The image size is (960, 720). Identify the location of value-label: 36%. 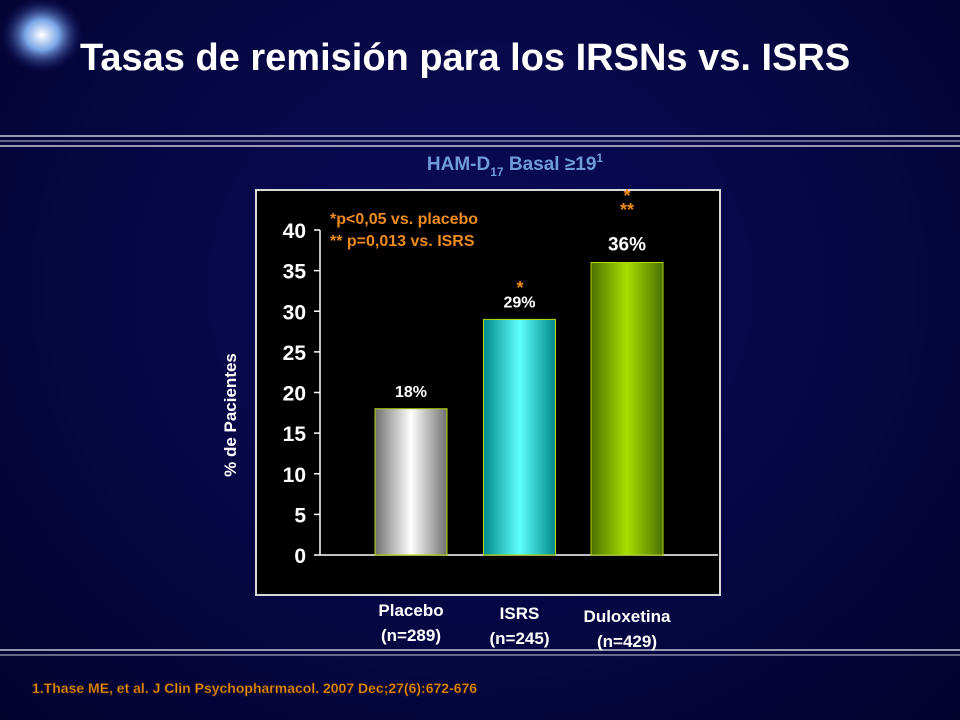
(627, 245).